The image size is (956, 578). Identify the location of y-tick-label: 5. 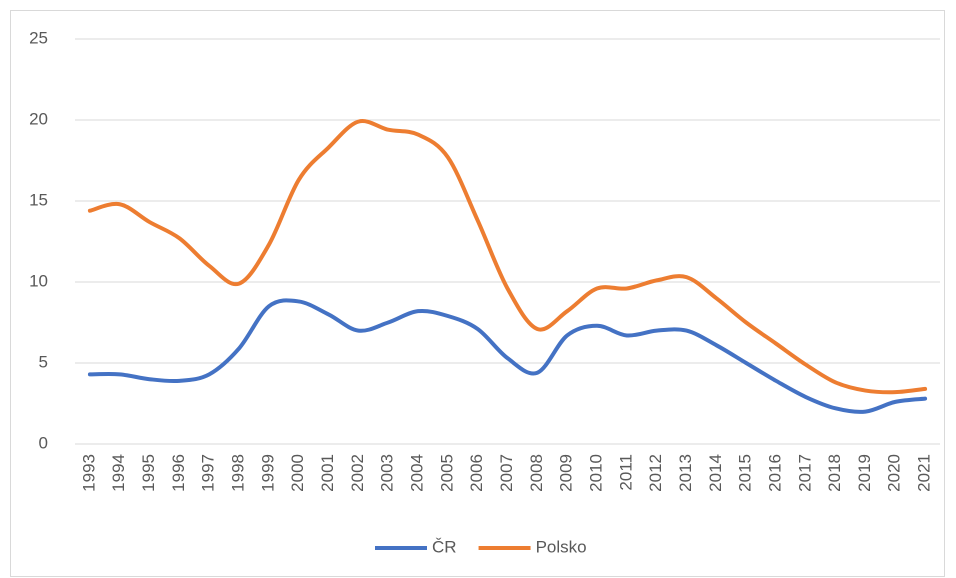
(43, 361).